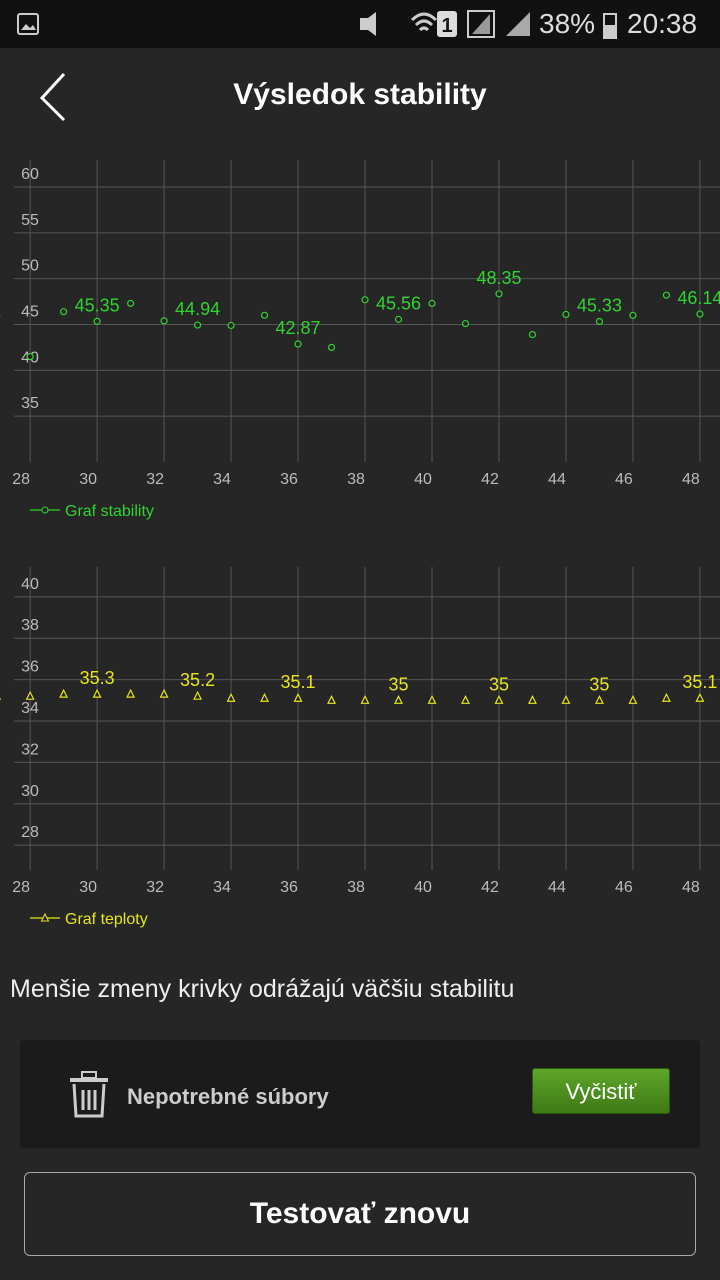  I want to click on clock: 20:38, so click(662, 23).